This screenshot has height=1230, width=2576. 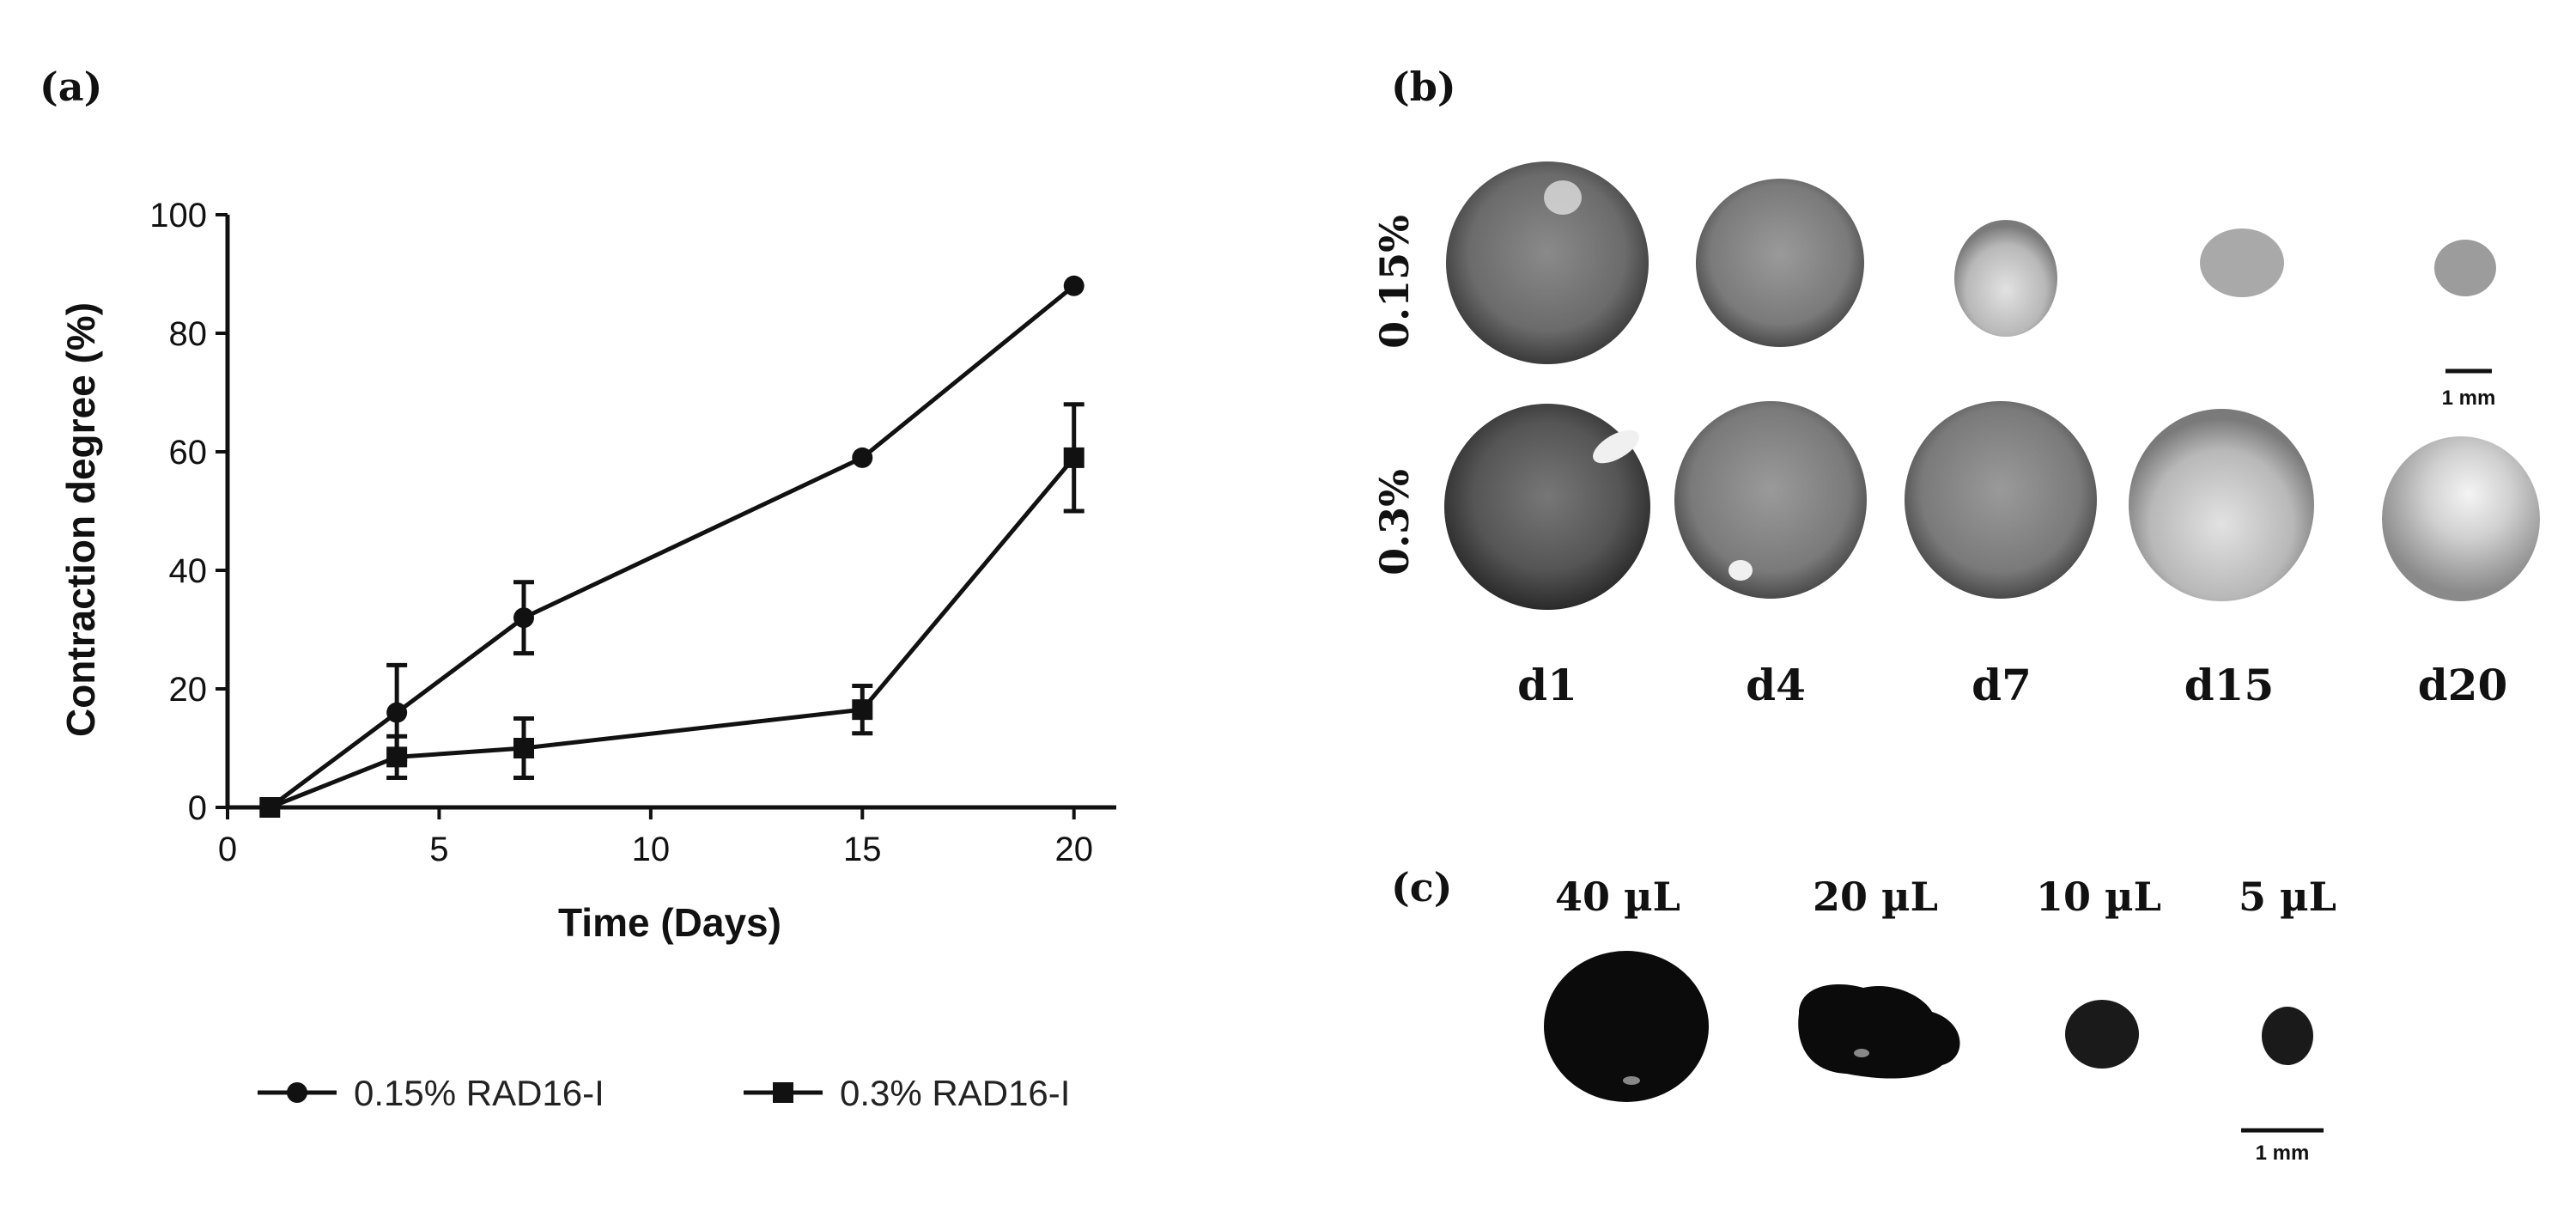 What do you see at coordinates (1423, 87) in the screenshot?
I see `panel-label-b: (b)` at bounding box center [1423, 87].